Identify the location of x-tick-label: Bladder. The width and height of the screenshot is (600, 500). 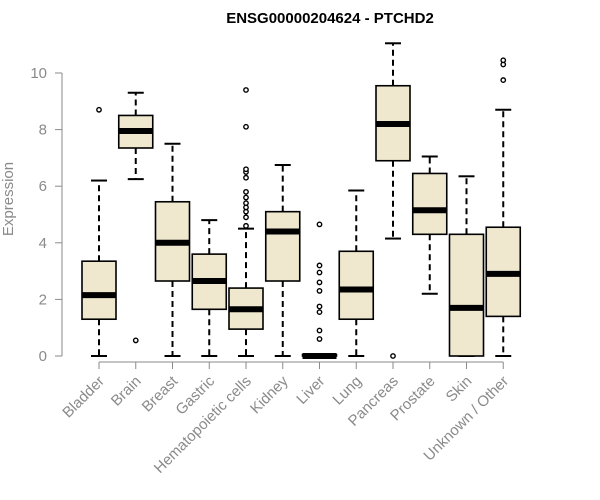
(83, 397).